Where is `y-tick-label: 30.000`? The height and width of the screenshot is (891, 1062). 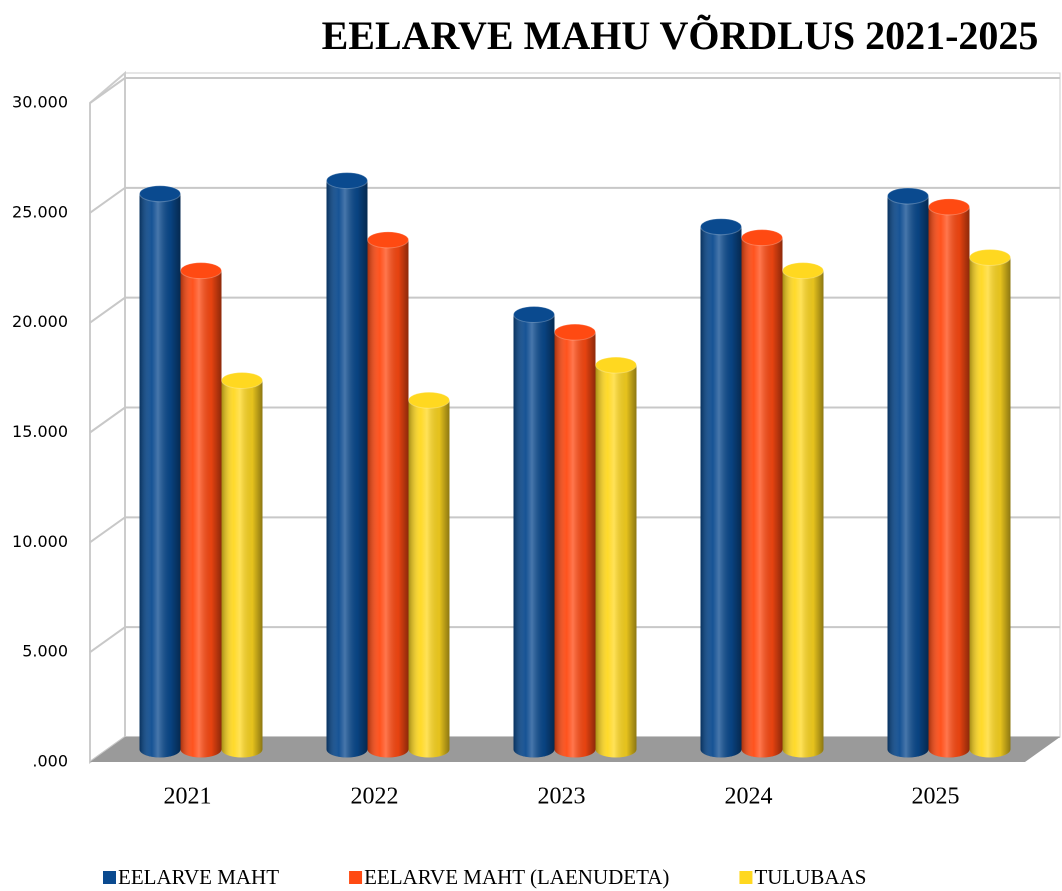 y-tick-label: 30.000 is located at coordinates (40, 102).